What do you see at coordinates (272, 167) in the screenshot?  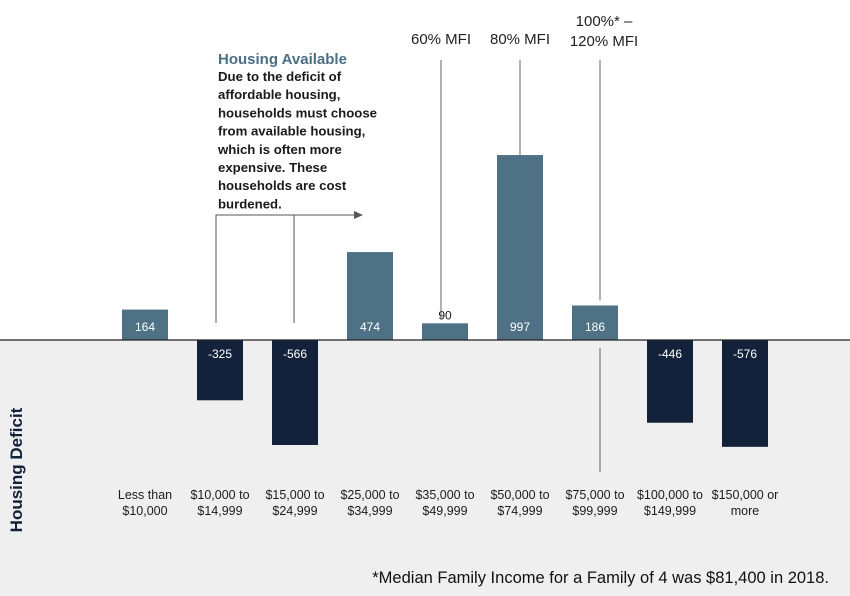 I see `annotation-line-5: expensive. These` at bounding box center [272, 167].